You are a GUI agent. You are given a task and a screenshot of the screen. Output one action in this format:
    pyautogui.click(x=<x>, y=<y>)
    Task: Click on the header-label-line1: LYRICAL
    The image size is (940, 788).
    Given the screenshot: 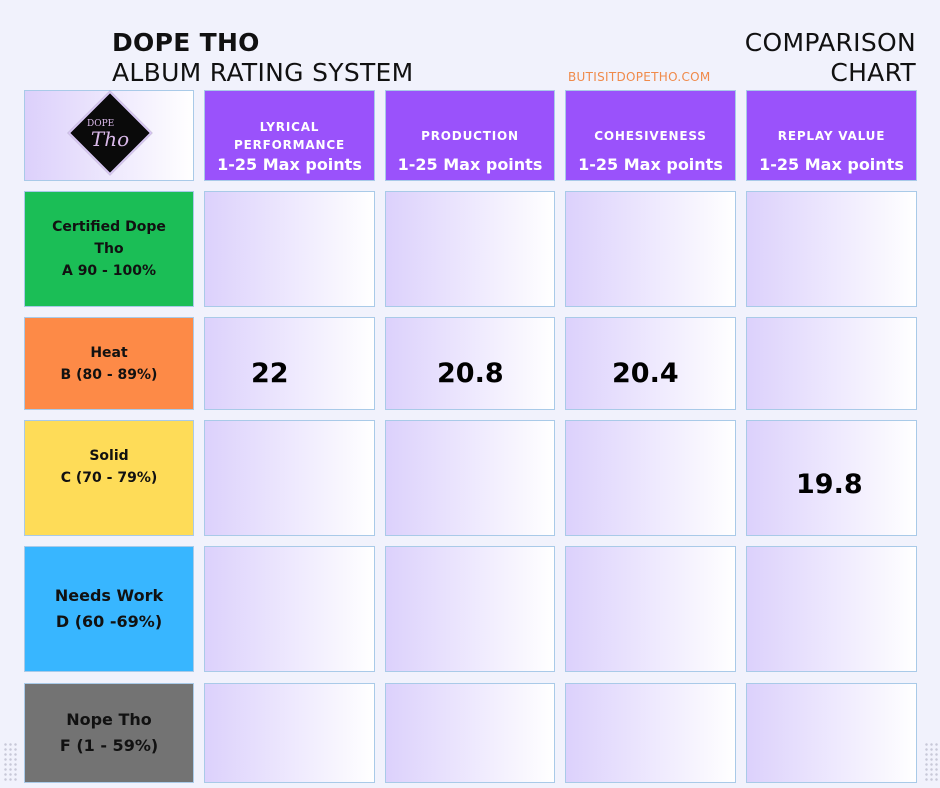 What is the action you would take?
    pyautogui.click(x=289, y=127)
    